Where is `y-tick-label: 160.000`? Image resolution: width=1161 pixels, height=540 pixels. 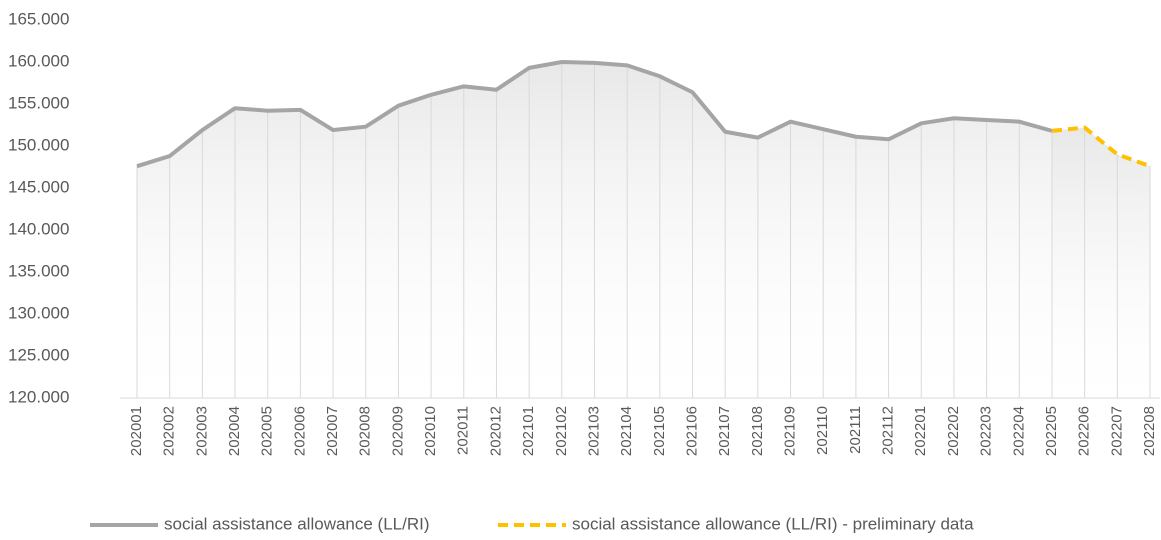 y-tick-label: 160.000 is located at coordinates (38, 60).